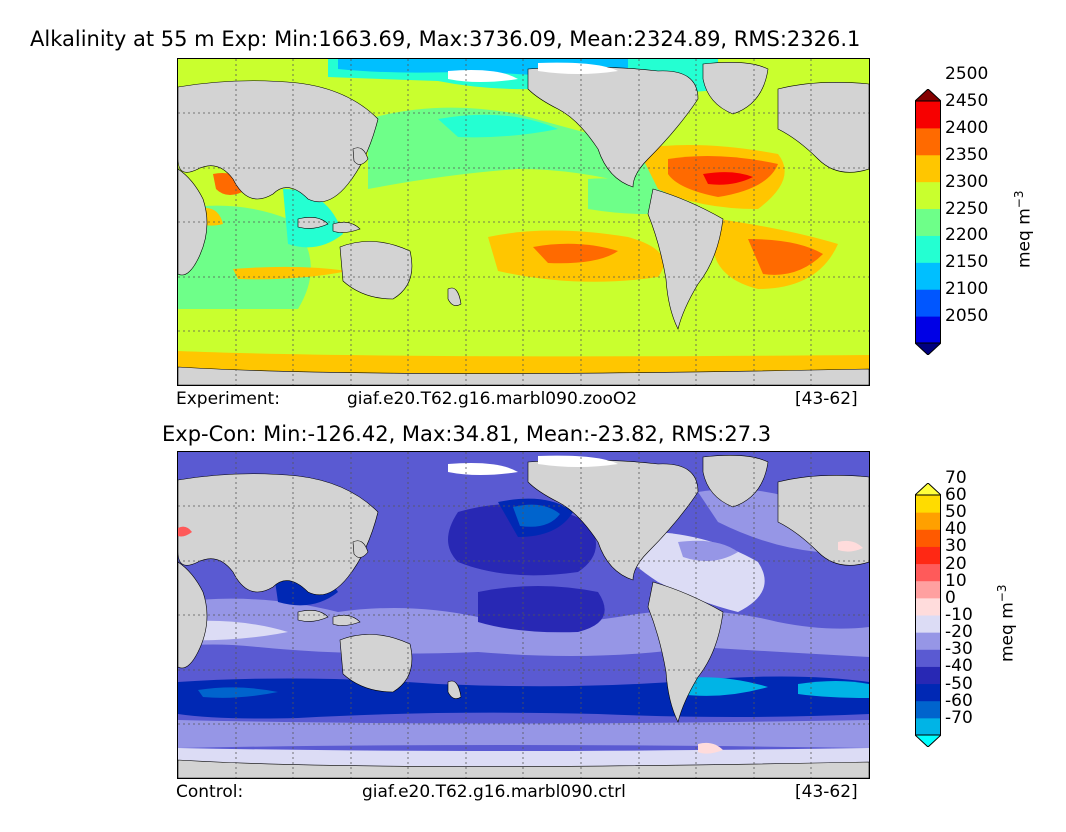 The height and width of the screenshot is (832, 1066). What do you see at coordinates (928, 740) in the screenshot?
I see `colorbar-1-extend-min` at bounding box center [928, 740].